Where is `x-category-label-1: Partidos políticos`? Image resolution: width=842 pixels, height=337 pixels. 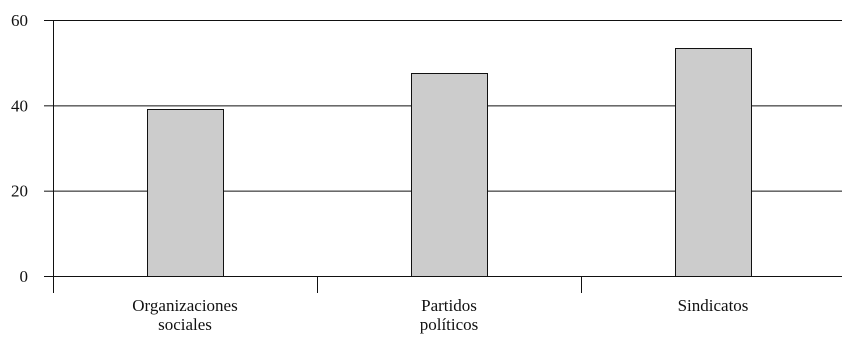
x-category-label-1: Partidos políticos is located at coordinates (449, 315).